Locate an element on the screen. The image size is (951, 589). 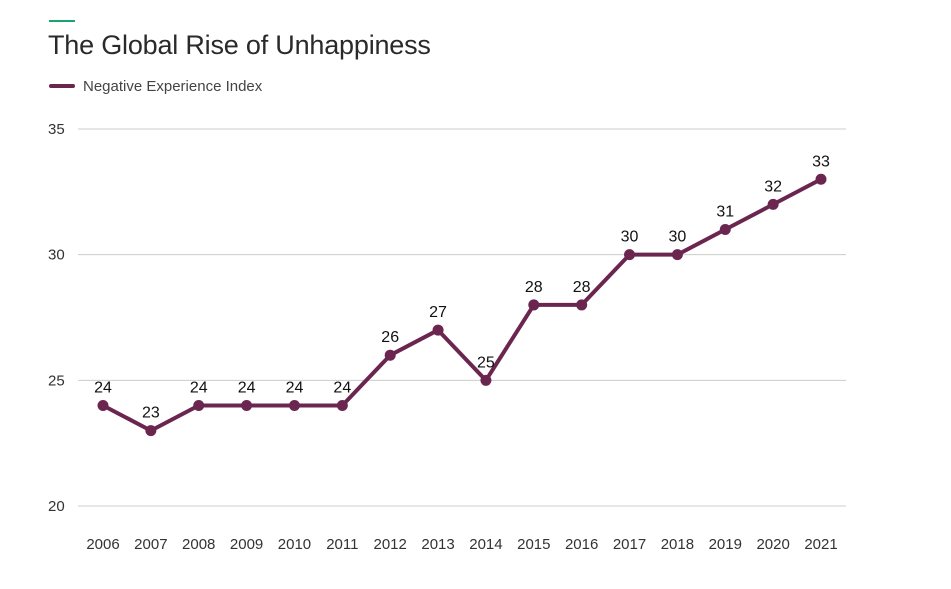
x-tick-label-2018: 2018 is located at coordinates (677, 544).